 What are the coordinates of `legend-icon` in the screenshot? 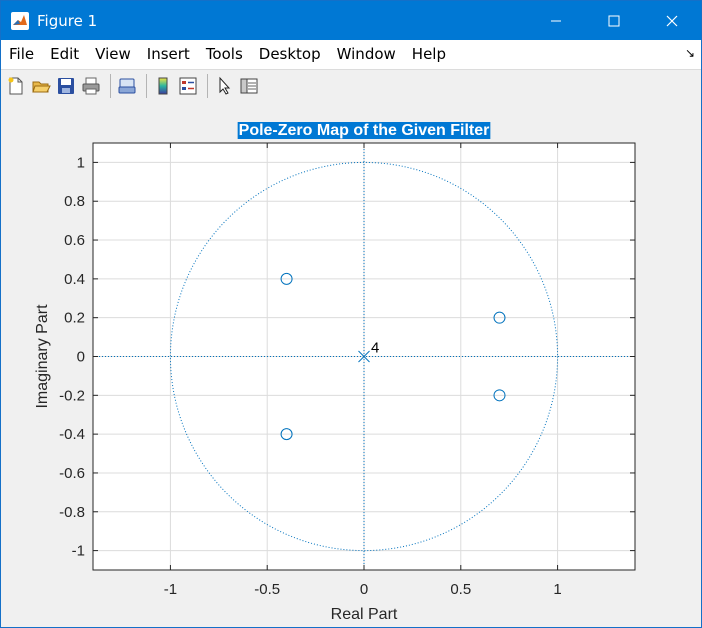 It's located at (188, 86).